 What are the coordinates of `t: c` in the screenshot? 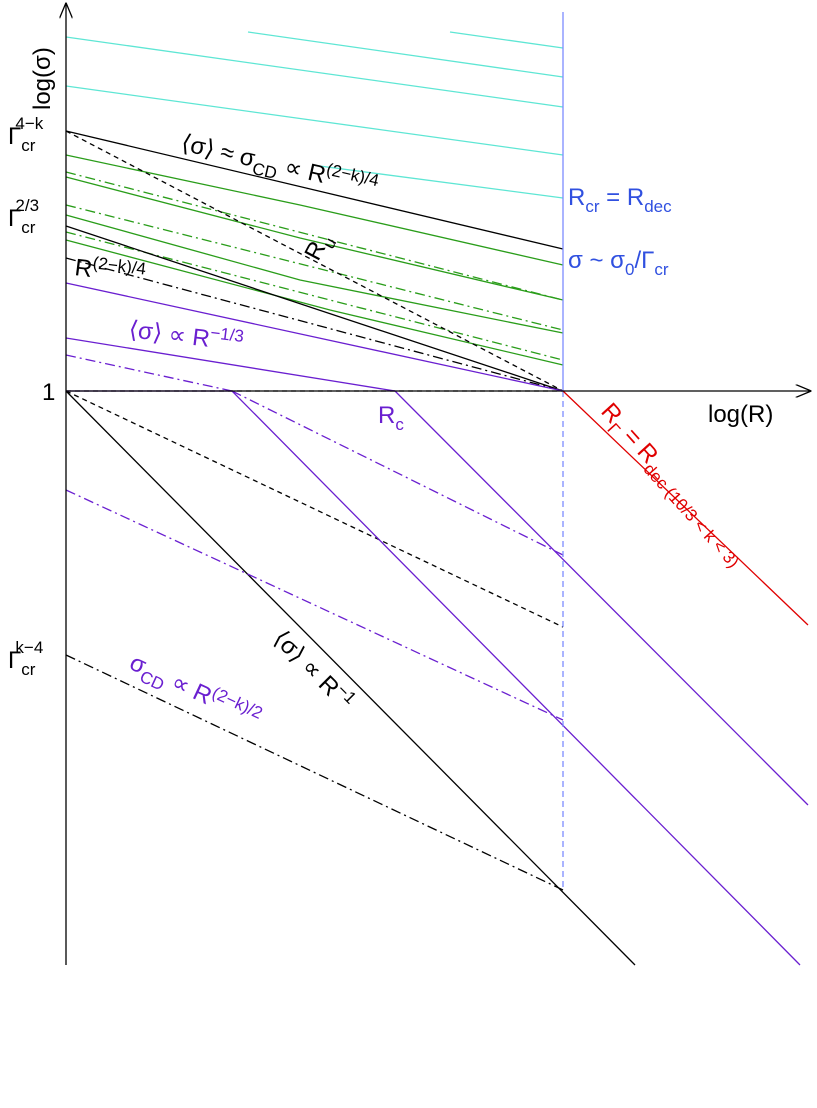 It's located at (399, 424).